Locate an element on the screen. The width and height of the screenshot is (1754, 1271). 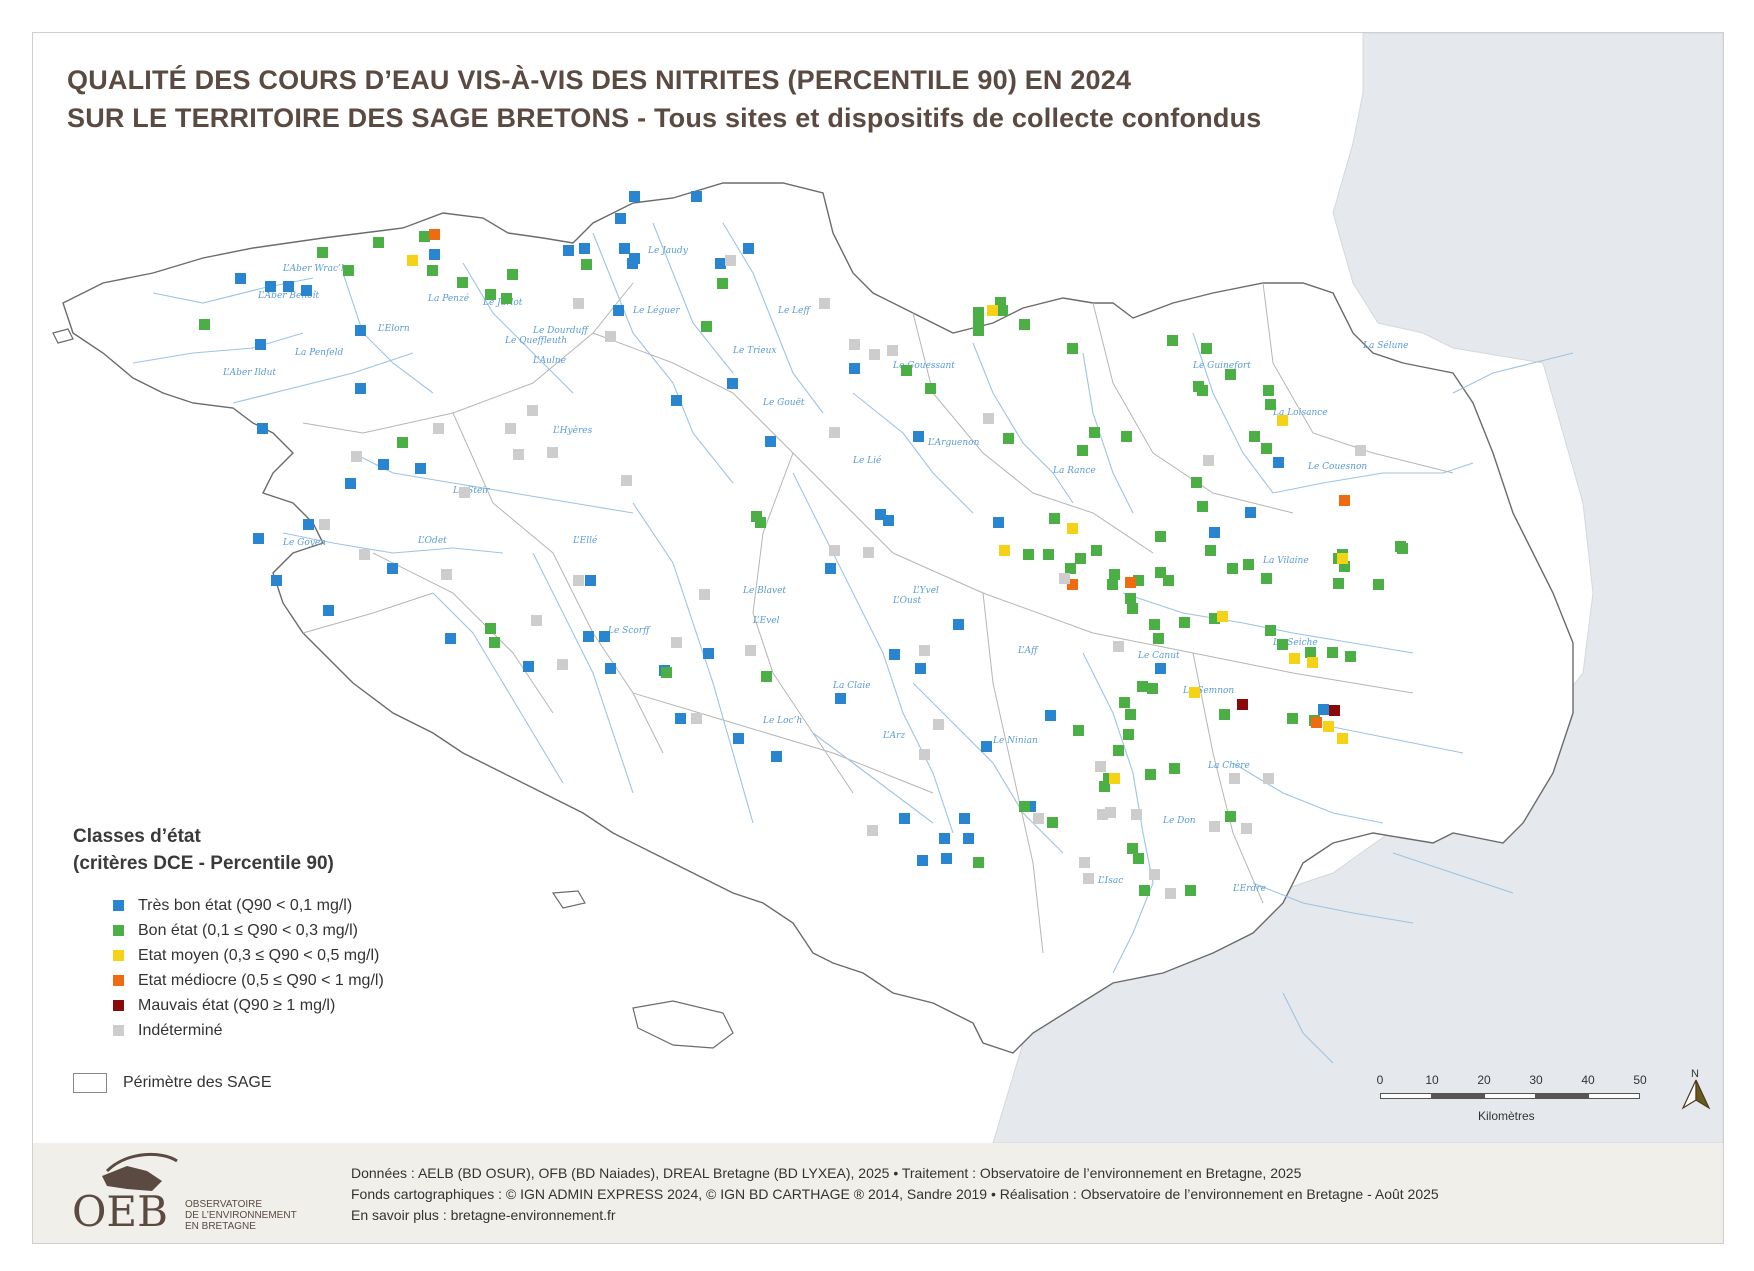
legend-item: Etat médiocre (0,5 ≤ Q90 < 1 mg/l) is located at coordinates (248, 980).